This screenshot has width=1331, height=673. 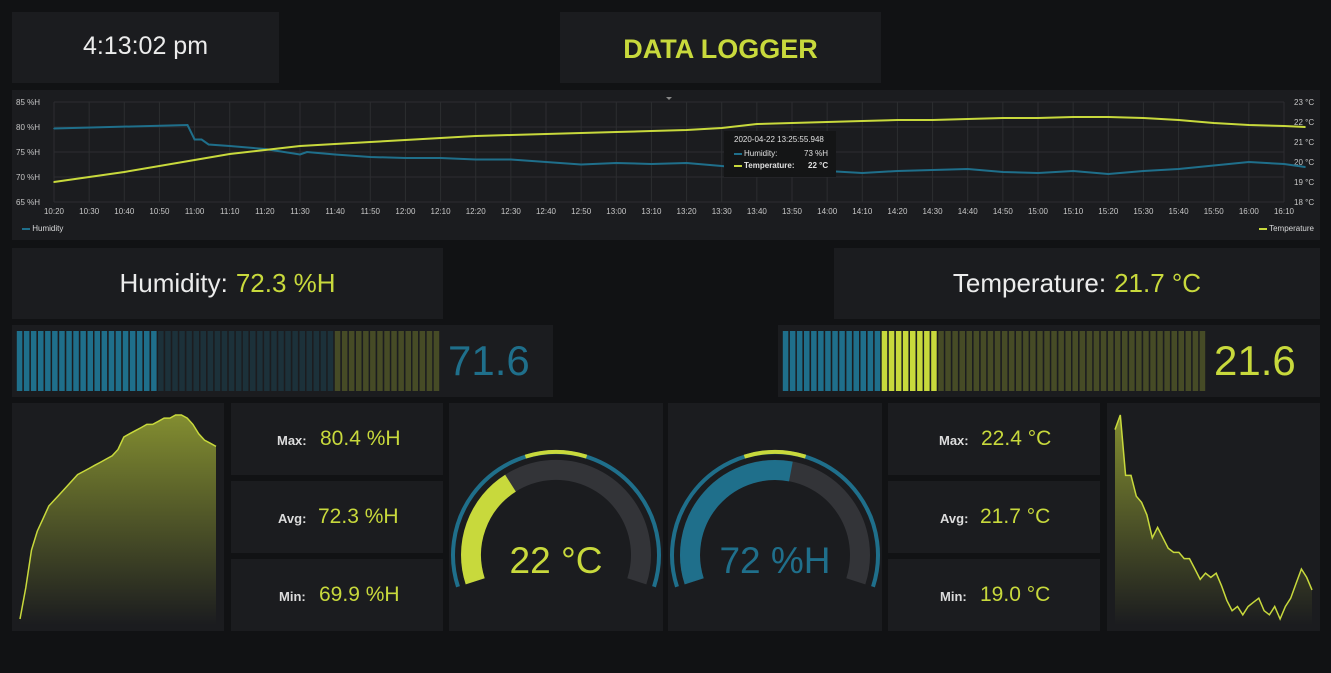 What do you see at coordinates (1179, 211) in the screenshot?
I see `x-tick-label: 15:40` at bounding box center [1179, 211].